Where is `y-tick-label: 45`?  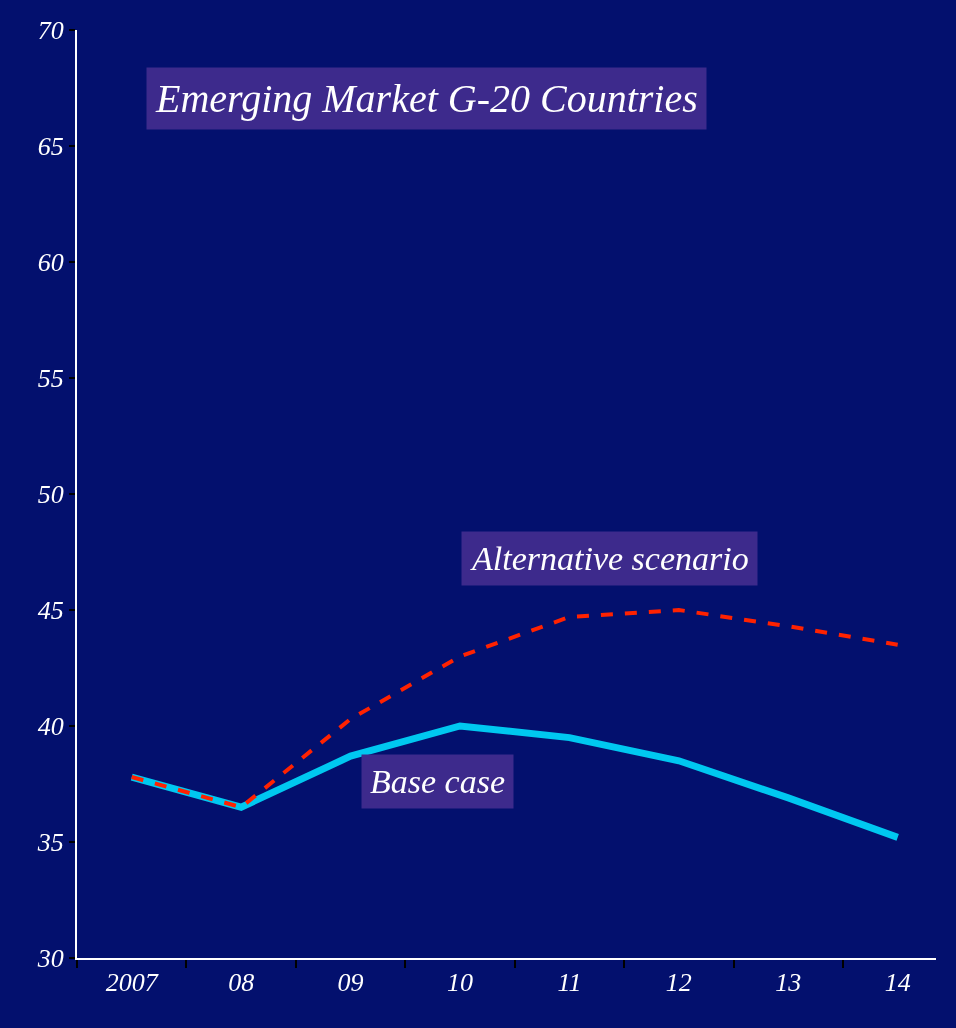 y-tick-label: 45 is located at coordinates (50, 611).